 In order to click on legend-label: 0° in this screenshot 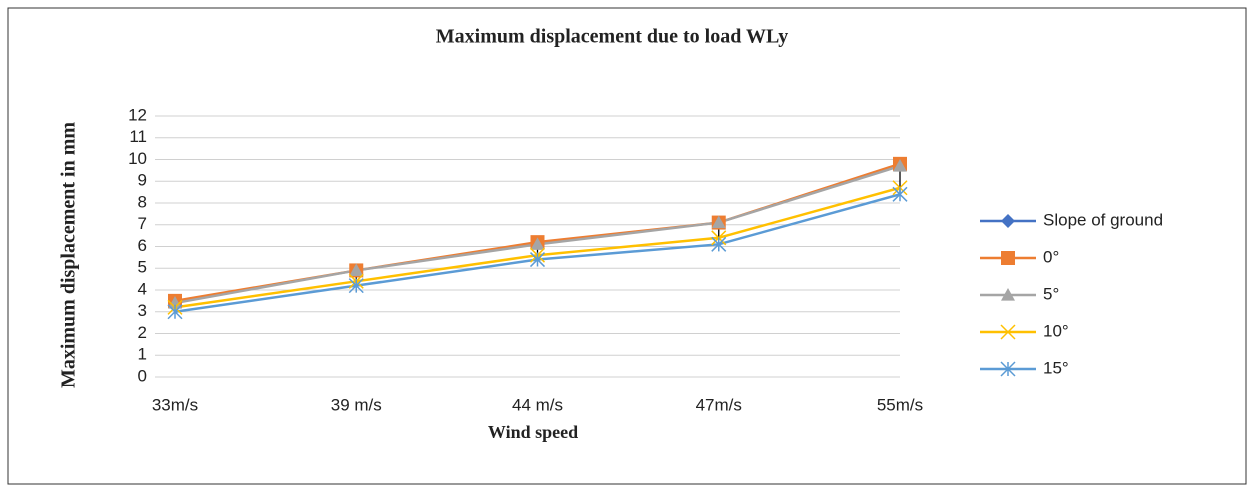, I will do `click(1051, 256)`.